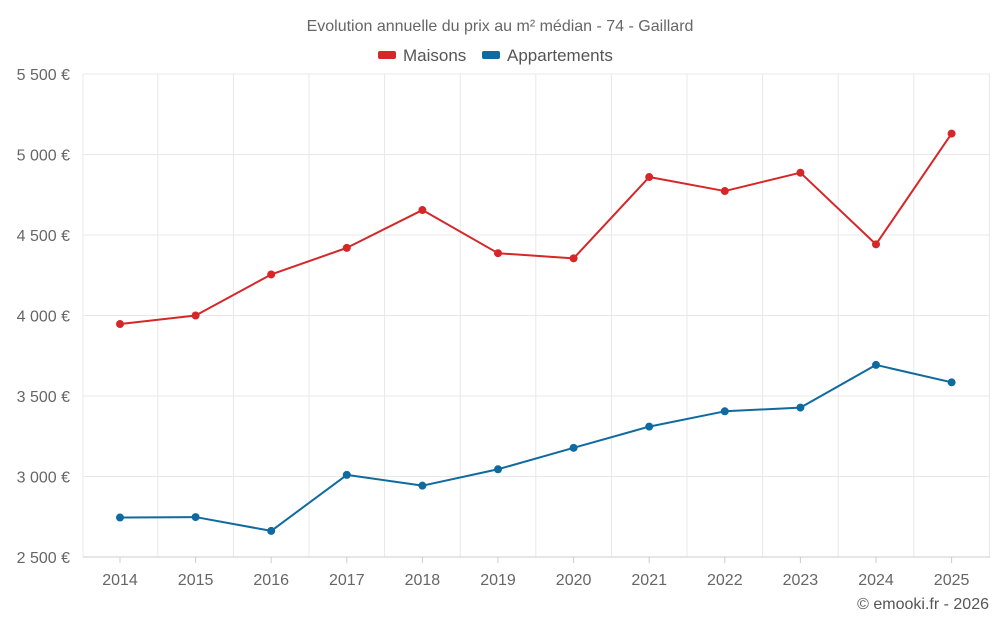  What do you see at coordinates (923, 604) in the screenshot?
I see `credit-text: © emooki.fr - 2026` at bounding box center [923, 604].